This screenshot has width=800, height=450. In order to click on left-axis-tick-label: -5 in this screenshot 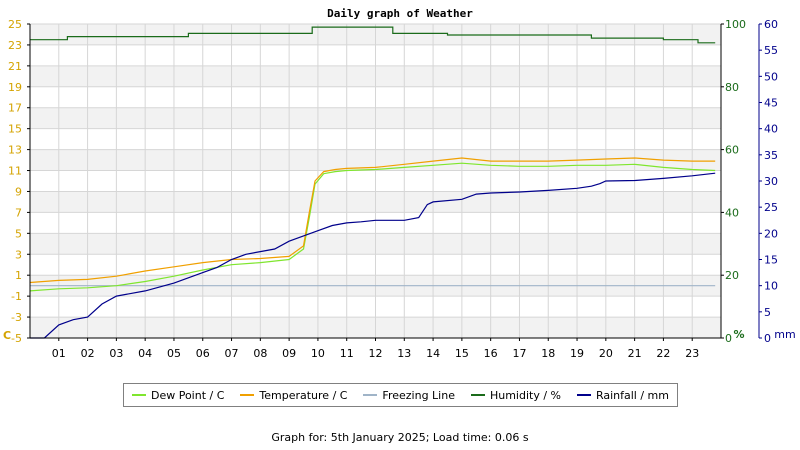, I will do `click(16, 338)`.